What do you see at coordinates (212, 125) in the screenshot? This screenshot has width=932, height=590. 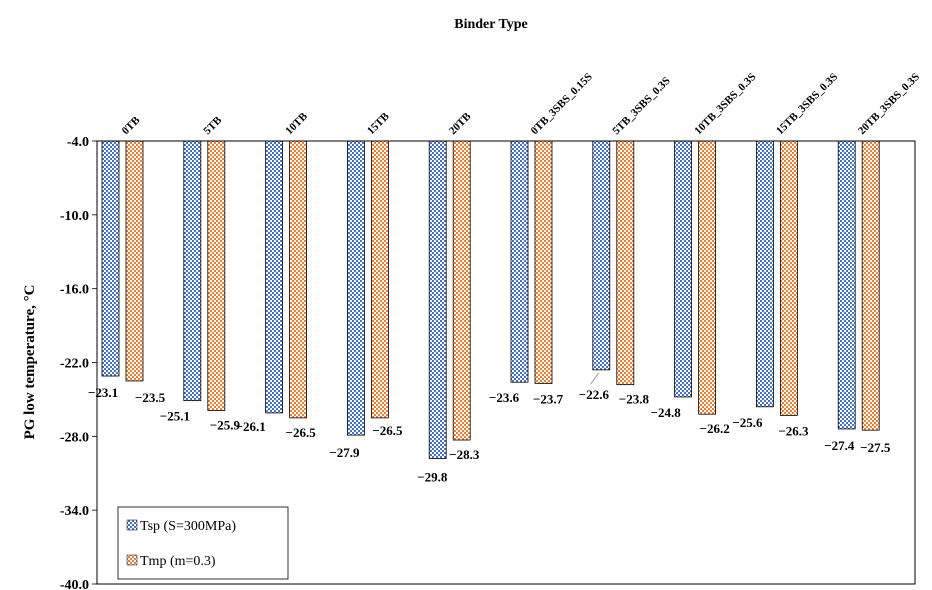 I see `x-tick-label-5TB: 5TB` at bounding box center [212, 125].